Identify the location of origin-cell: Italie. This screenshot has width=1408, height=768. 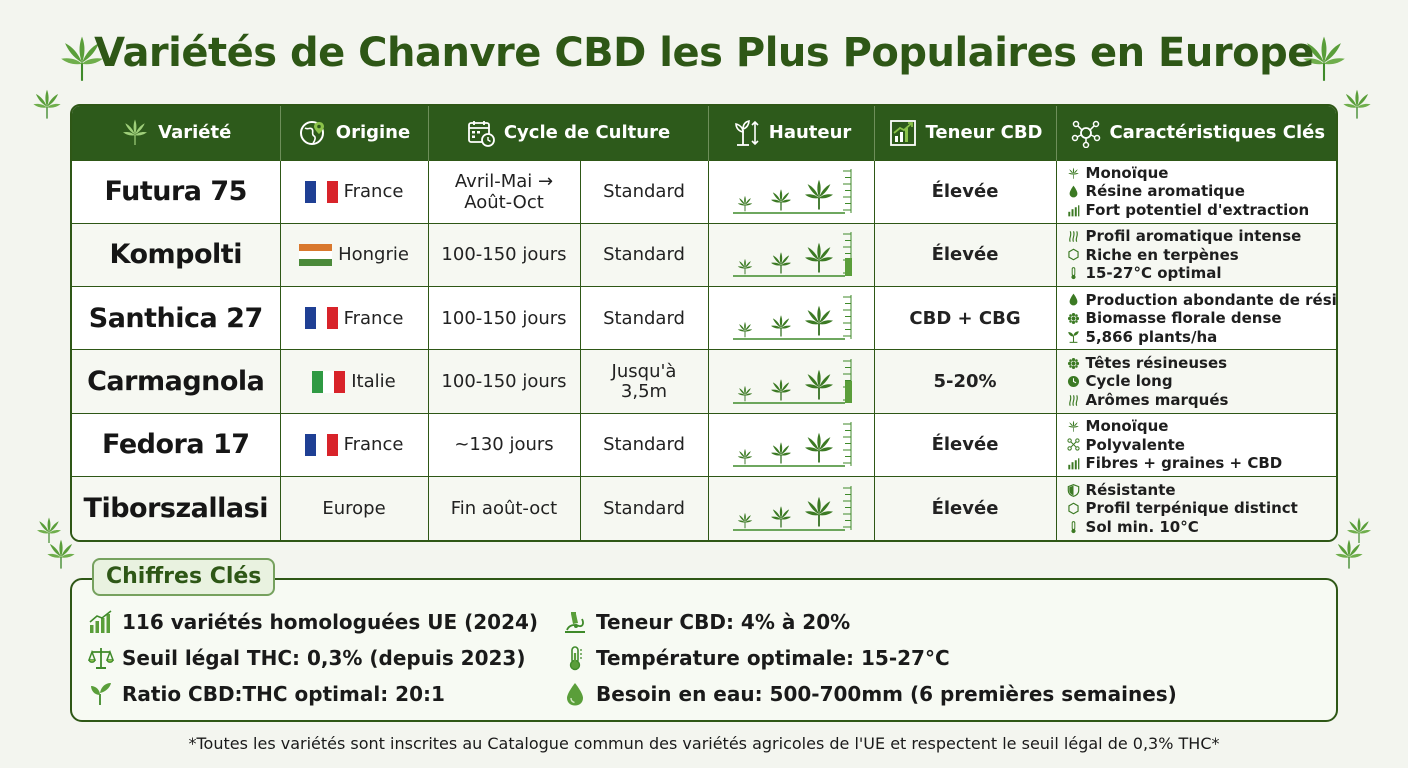
(354, 381).